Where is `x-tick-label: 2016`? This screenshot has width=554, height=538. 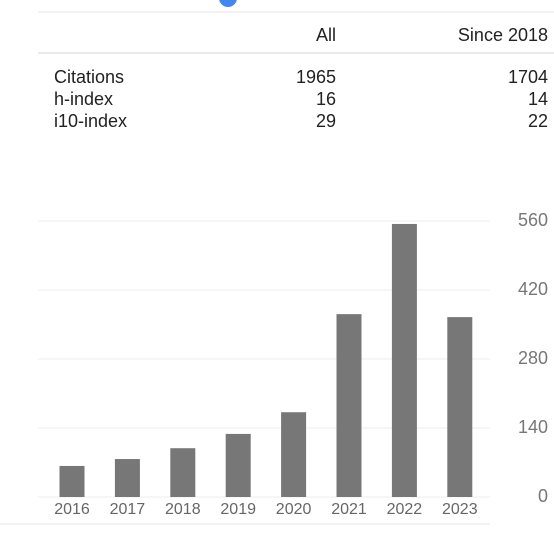 x-tick-label: 2016 is located at coordinates (72, 509).